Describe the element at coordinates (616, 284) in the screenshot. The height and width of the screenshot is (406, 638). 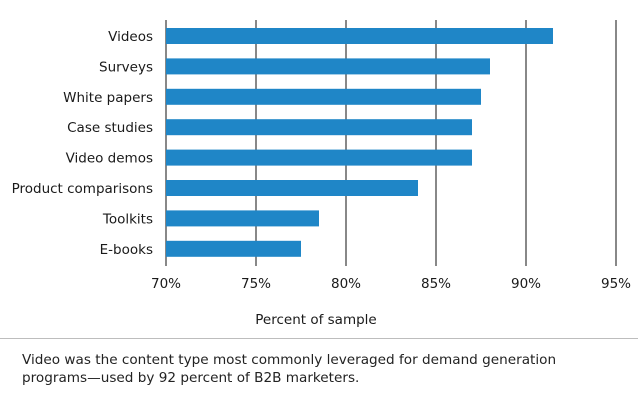
I see `x-tick-label-95: 95%` at that location.